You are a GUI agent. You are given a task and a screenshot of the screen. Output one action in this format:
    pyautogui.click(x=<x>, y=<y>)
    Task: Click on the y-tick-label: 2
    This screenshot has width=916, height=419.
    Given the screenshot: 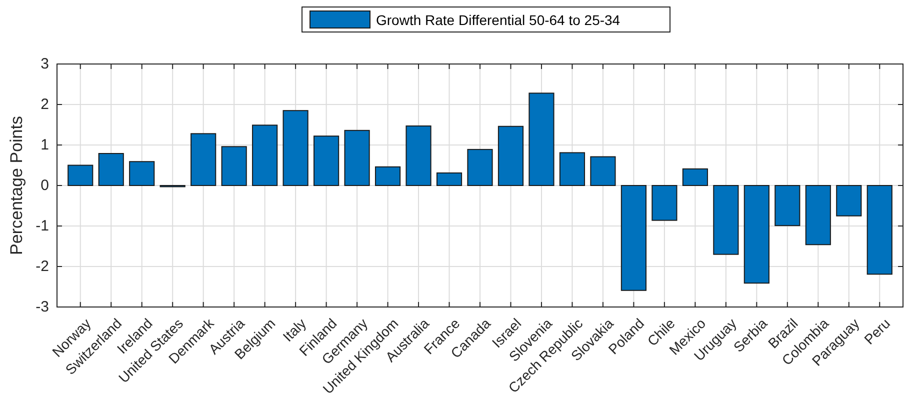 What is the action you would take?
    pyautogui.click(x=44, y=104)
    